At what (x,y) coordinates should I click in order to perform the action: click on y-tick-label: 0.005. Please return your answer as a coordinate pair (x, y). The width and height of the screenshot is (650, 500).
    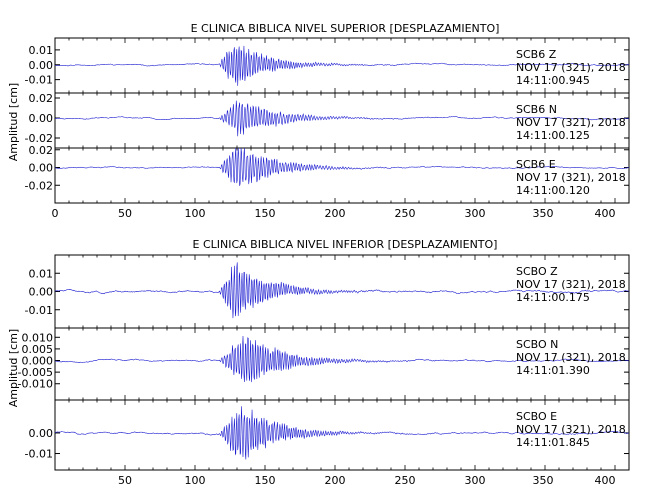
    Looking at the image, I should click on (38, 349).